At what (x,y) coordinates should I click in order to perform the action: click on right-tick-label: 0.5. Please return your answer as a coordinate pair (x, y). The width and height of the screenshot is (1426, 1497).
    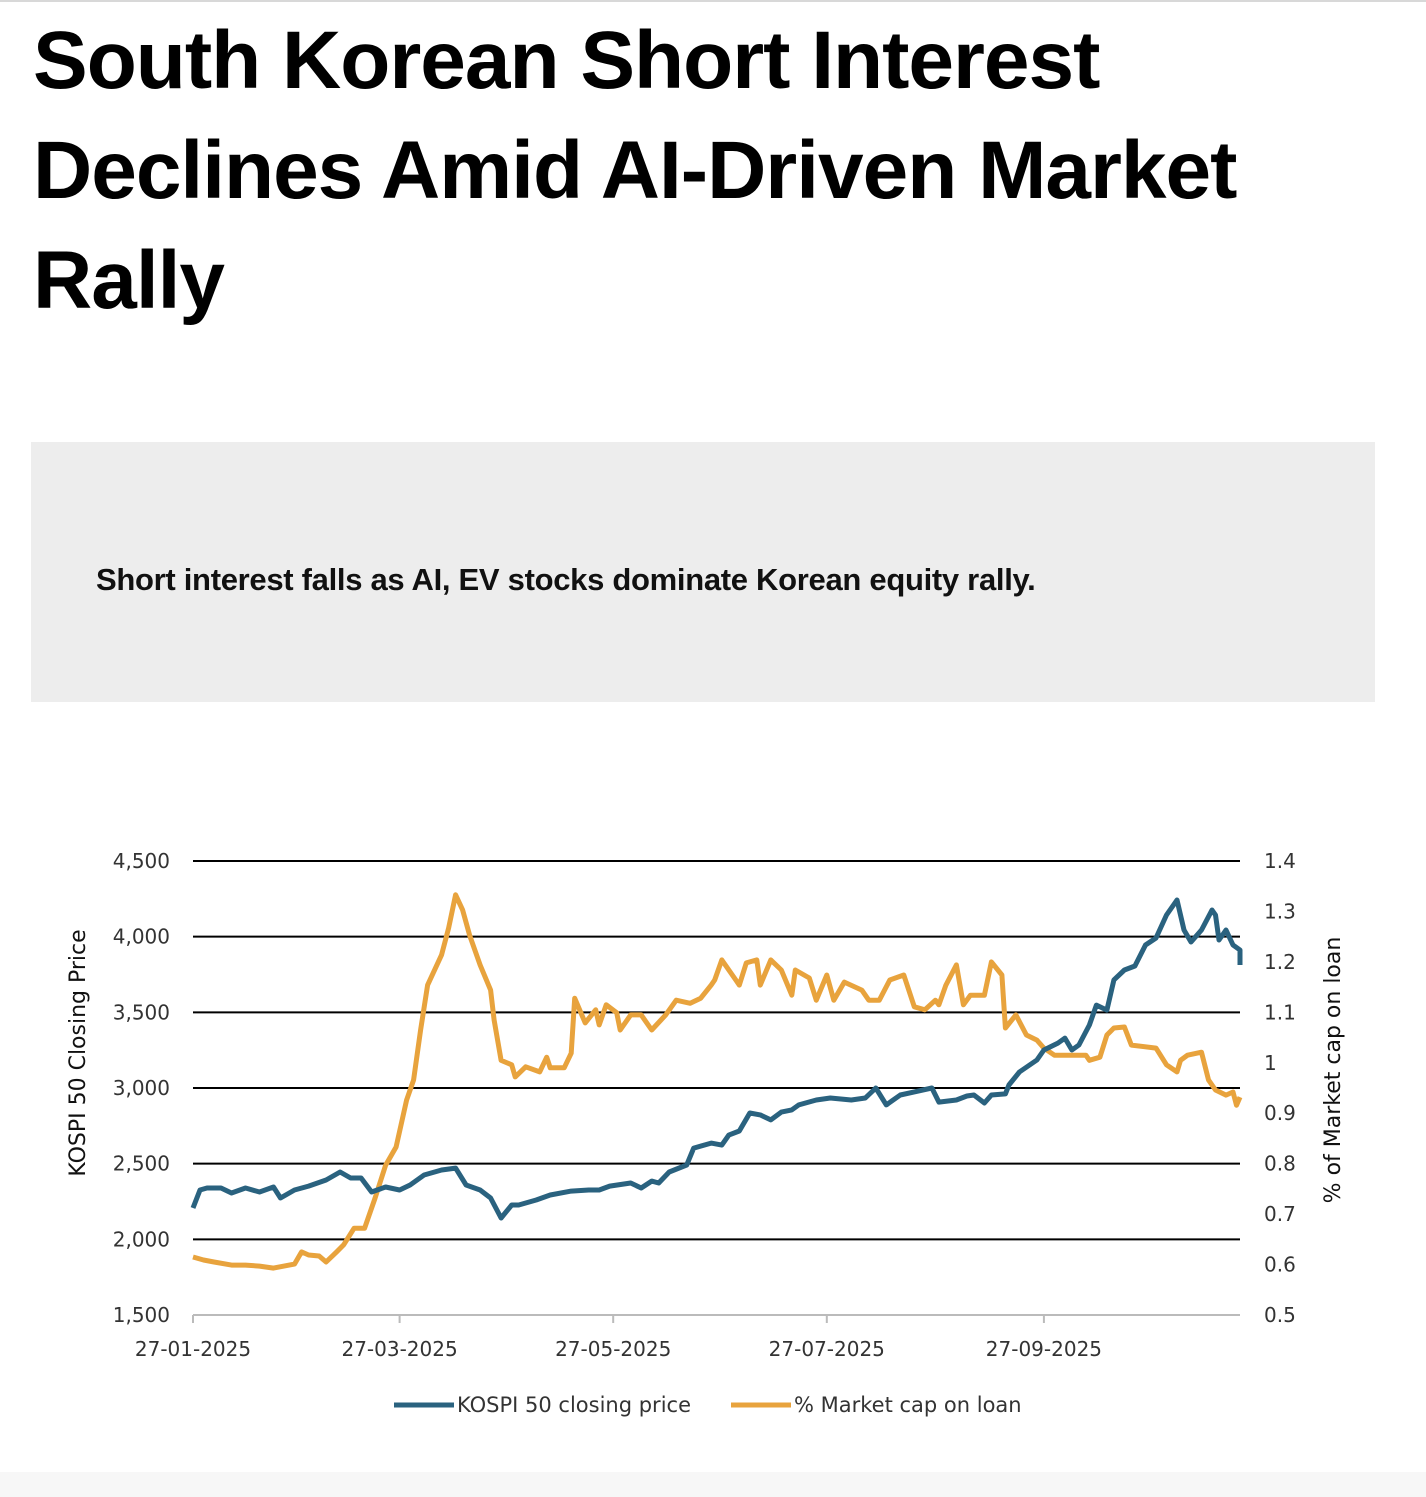
    Looking at the image, I should click on (1280, 1315).